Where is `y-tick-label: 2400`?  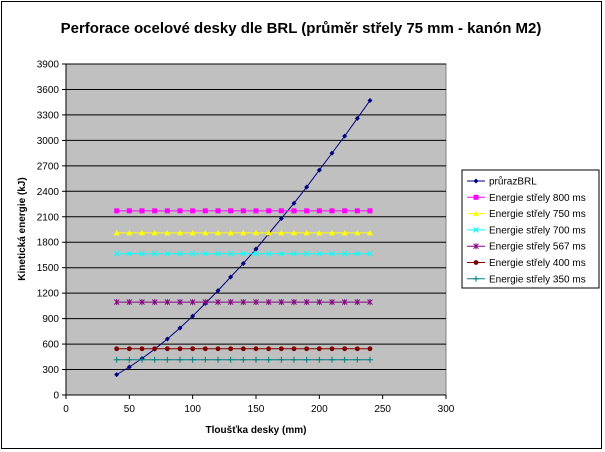 y-tick-label: 2400 is located at coordinates (48, 192).